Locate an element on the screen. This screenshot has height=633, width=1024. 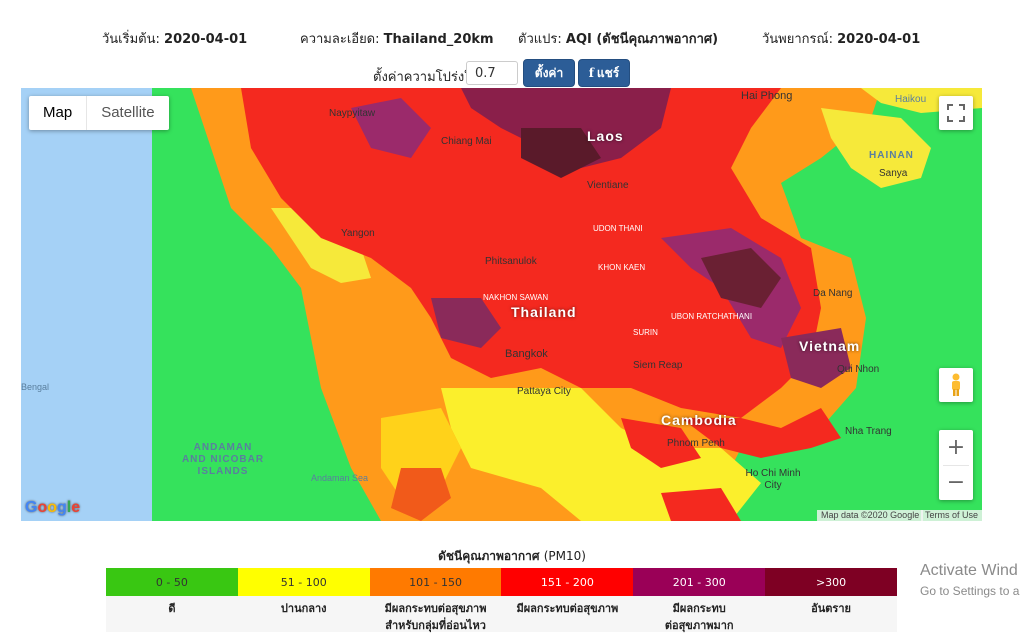
resolution-value: Thailand_20km is located at coordinates (438, 39).